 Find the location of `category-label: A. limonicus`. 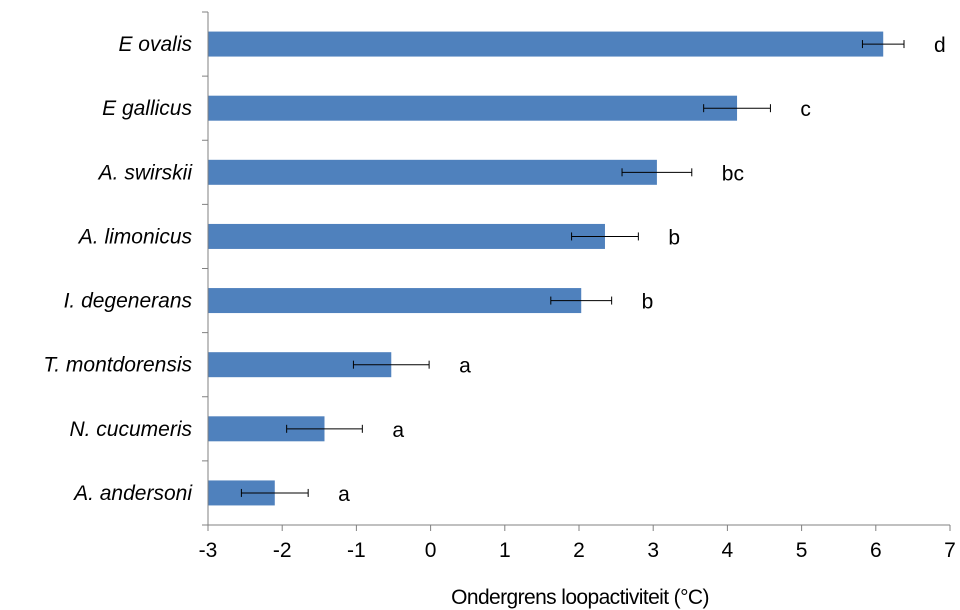

category-label: A. limonicus is located at coordinates (135, 236).